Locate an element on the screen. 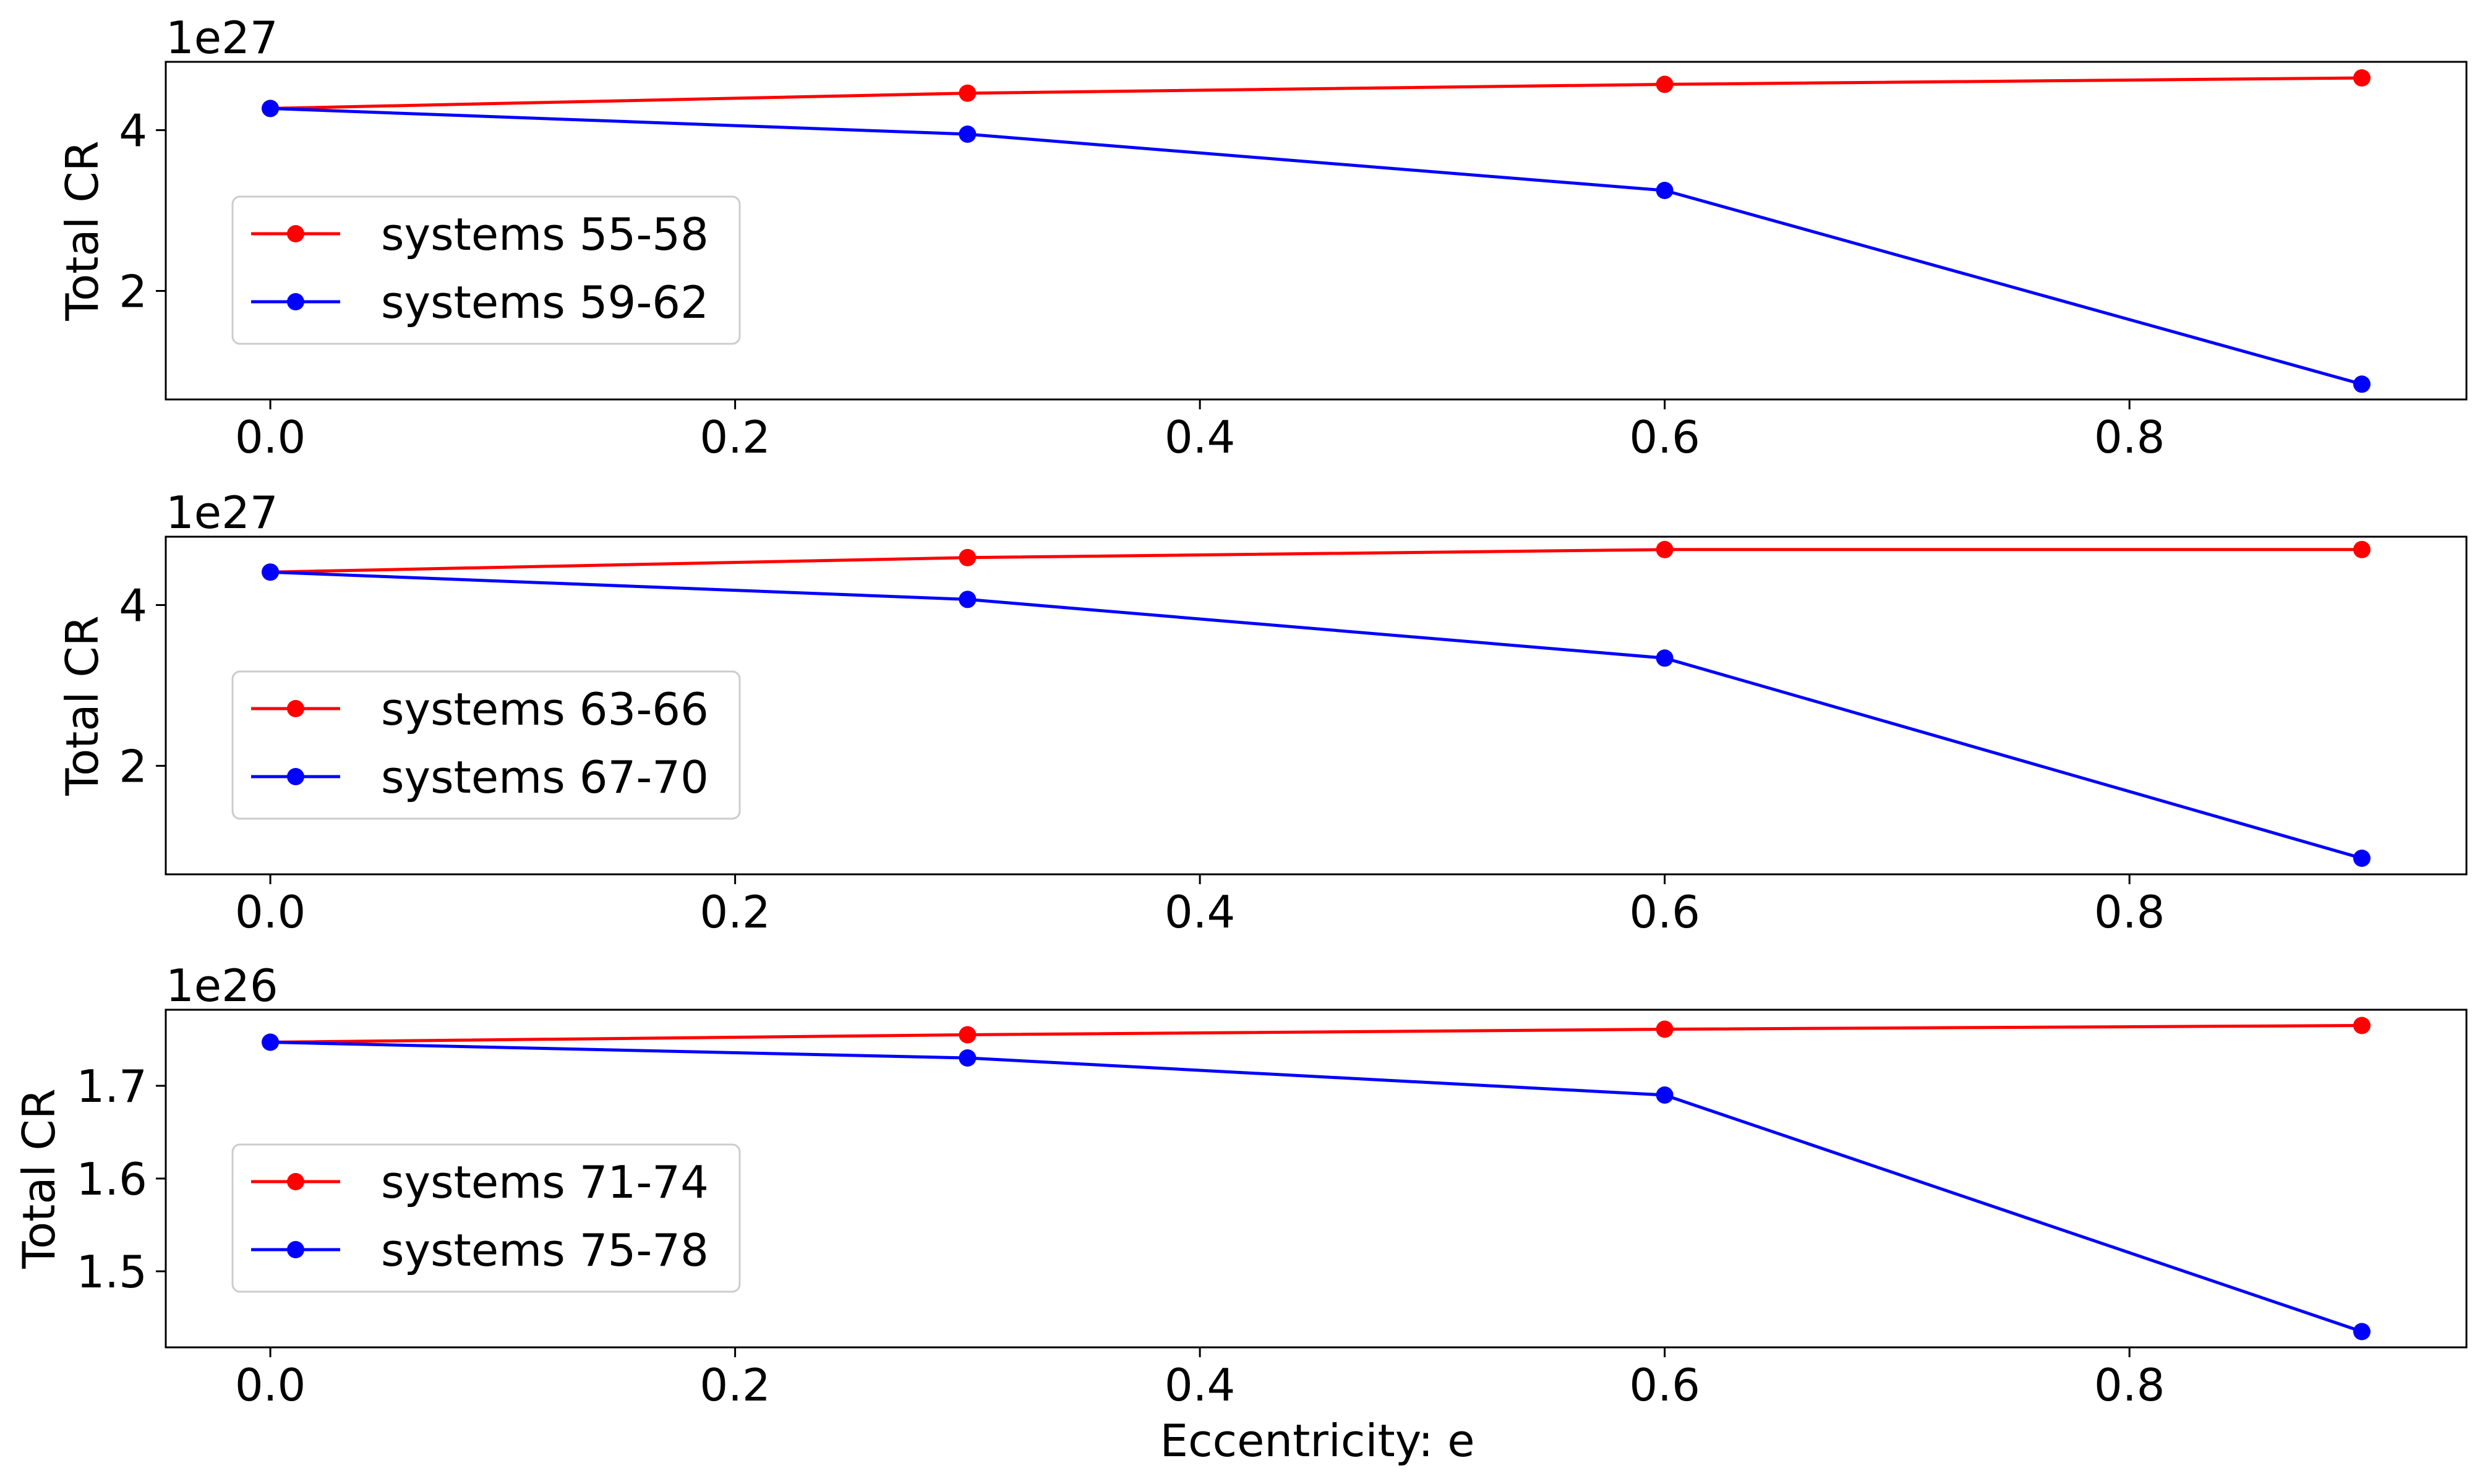 The height and width of the screenshot is (1484, 2485). legend-item: systems 71-74 is located at coordinates (480, 1182).